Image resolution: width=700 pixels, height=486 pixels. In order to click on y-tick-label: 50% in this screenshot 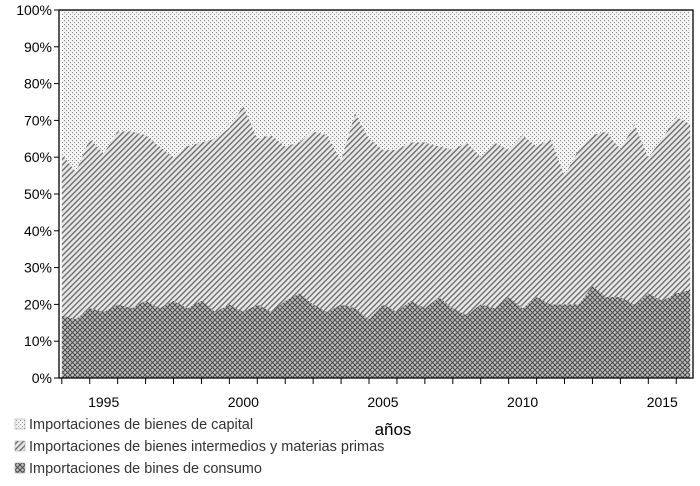, I will do `click(38, 194)`.